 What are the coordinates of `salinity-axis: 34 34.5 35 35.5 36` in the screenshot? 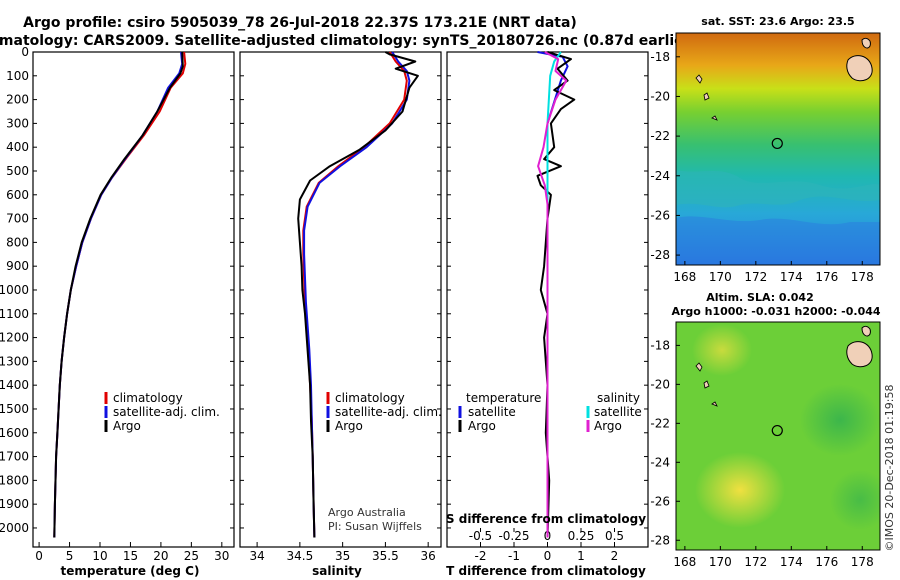 It's located at (342, 552).